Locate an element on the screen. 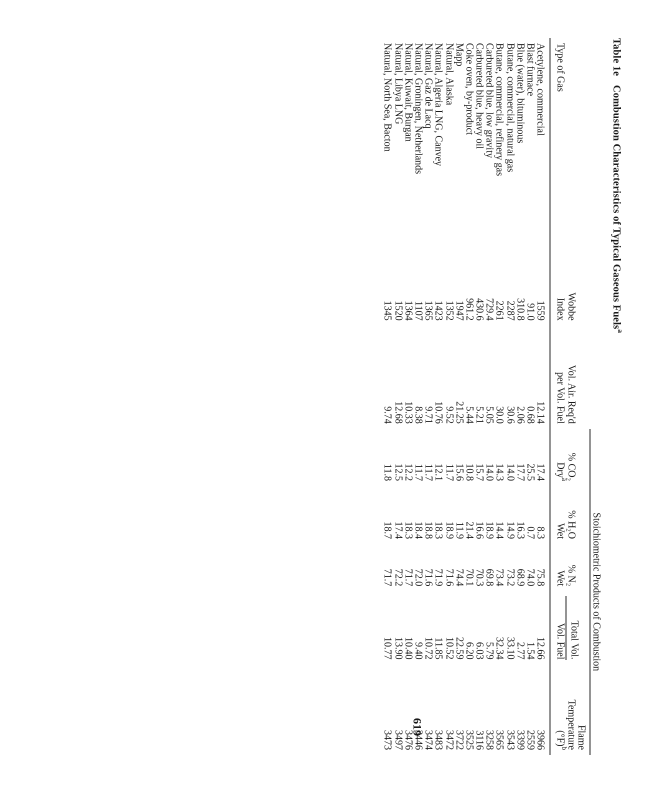  cell-percent-h2o-wet: 14.4 is located at coordinates (499, 530).